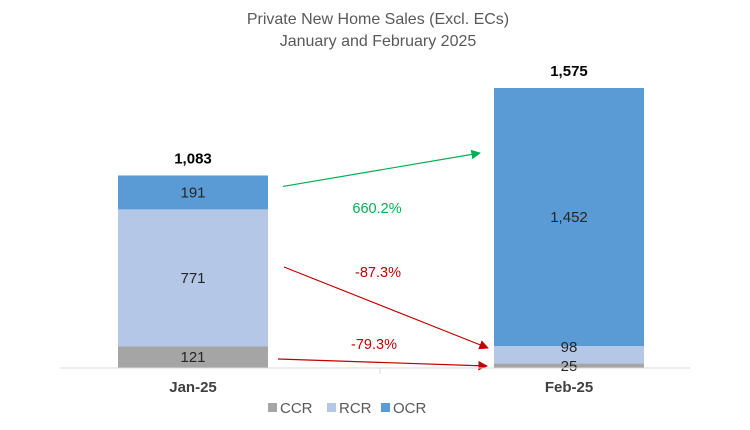 This screenshot has height=430, width=750. Describe the element at coordinates (382, 364) in the screenshot. I see `change-arrow-ccr` at that location.